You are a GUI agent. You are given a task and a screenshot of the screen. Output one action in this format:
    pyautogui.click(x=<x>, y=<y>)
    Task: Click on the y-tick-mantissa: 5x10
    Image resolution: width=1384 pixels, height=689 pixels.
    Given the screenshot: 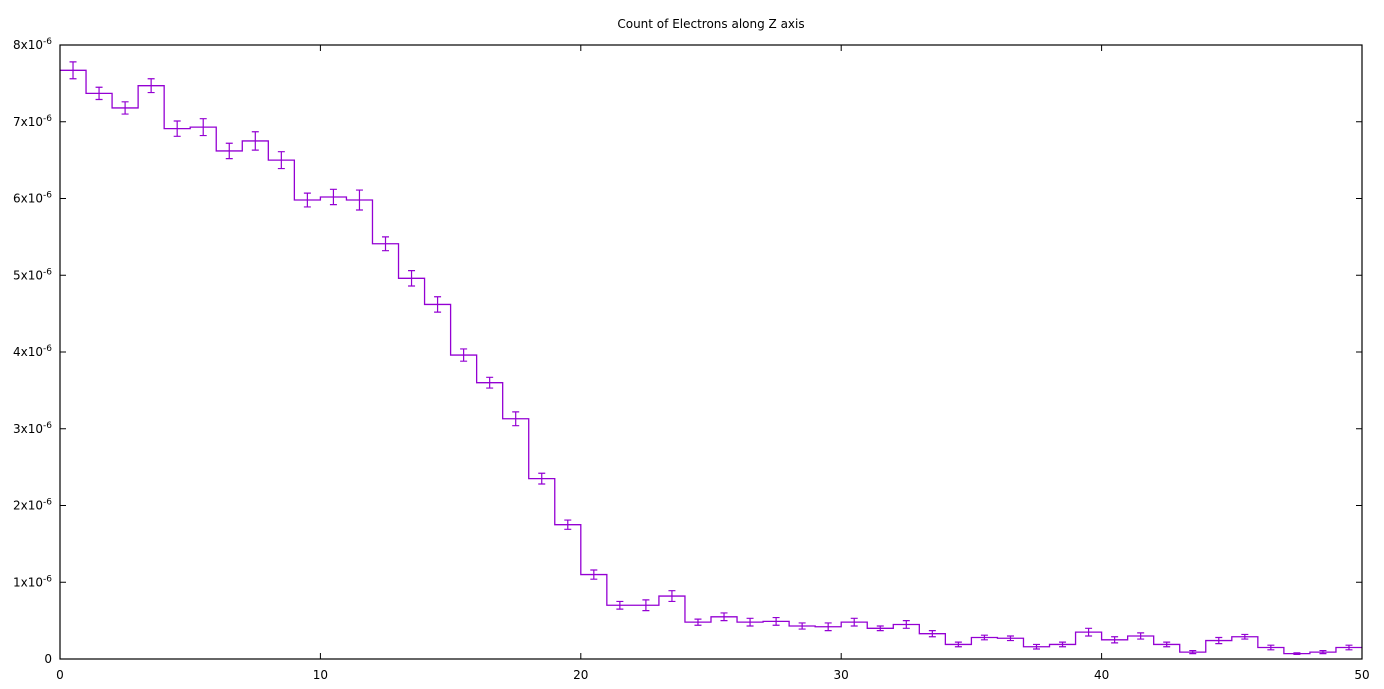 What is the action you would take?
    pyautogui.click(x=28, y=275)
    